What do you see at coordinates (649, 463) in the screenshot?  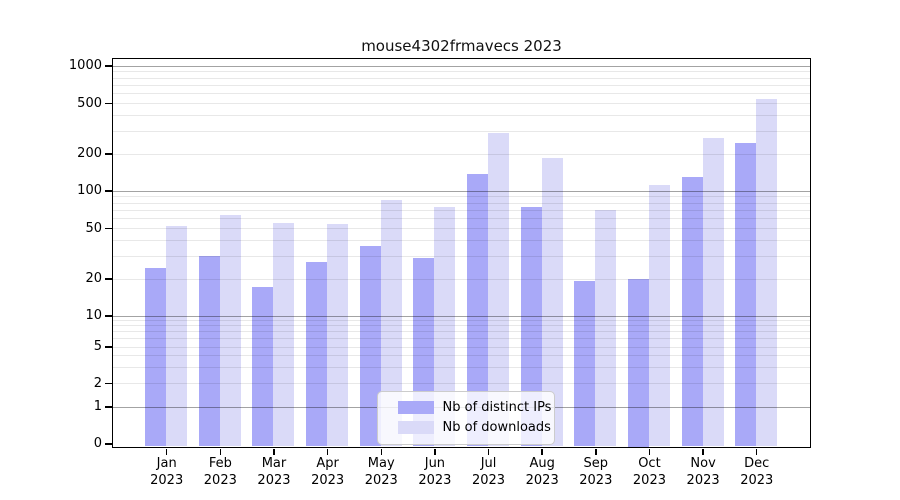 I see `x-tick-month-oct: Oct` at bounding box center [649, 463].